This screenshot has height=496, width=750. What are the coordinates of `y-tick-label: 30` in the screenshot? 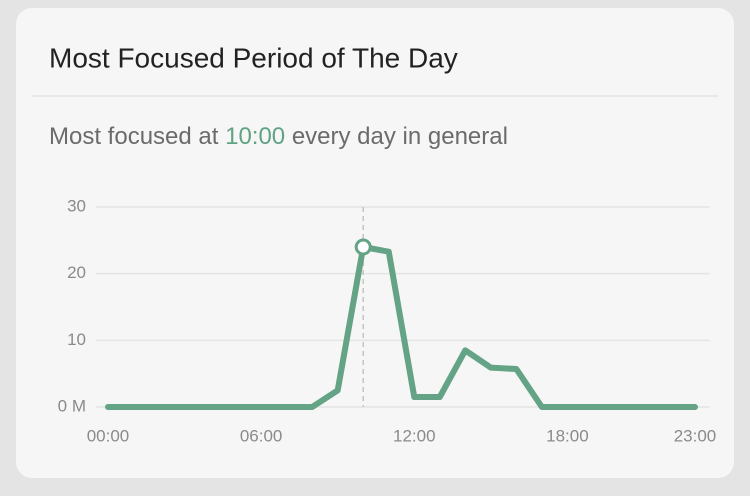 It's located at (76, 205).